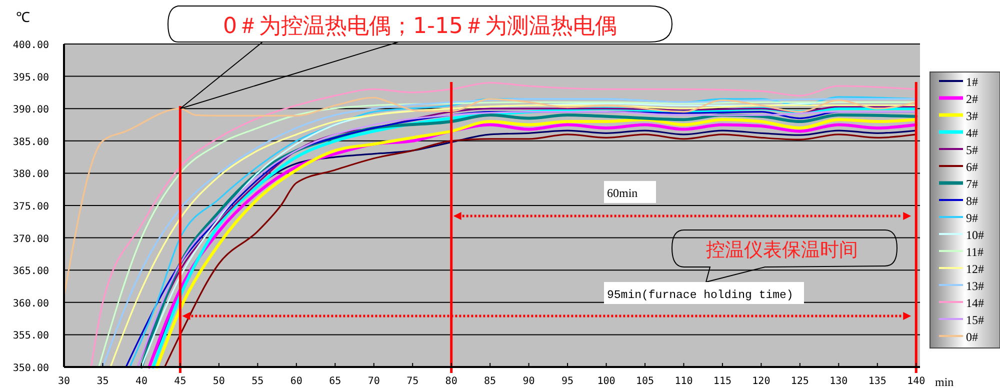  Describe the element at coordinates (141, 381) in the screenshot. I see `x-tick-label: 40` at that location.